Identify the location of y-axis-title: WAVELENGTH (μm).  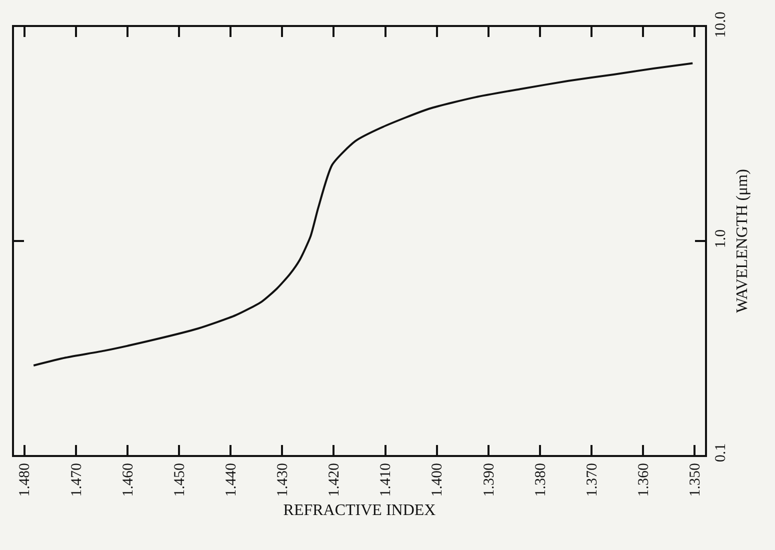
(743, 241).